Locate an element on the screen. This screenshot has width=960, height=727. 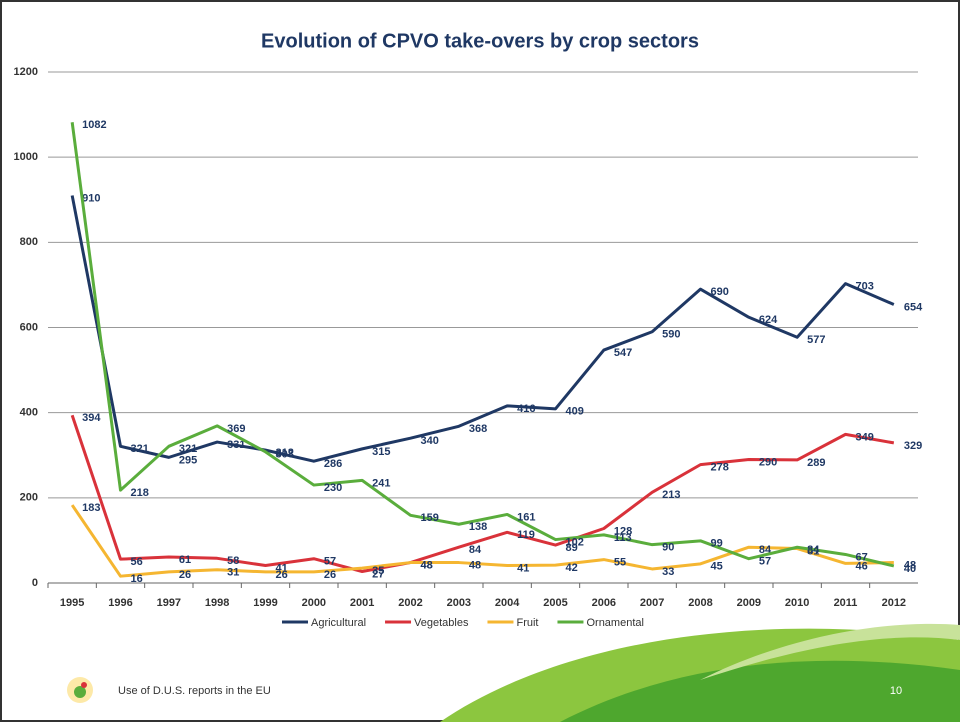
x-tick-label: 2011 is located at coordinates (846, 603).